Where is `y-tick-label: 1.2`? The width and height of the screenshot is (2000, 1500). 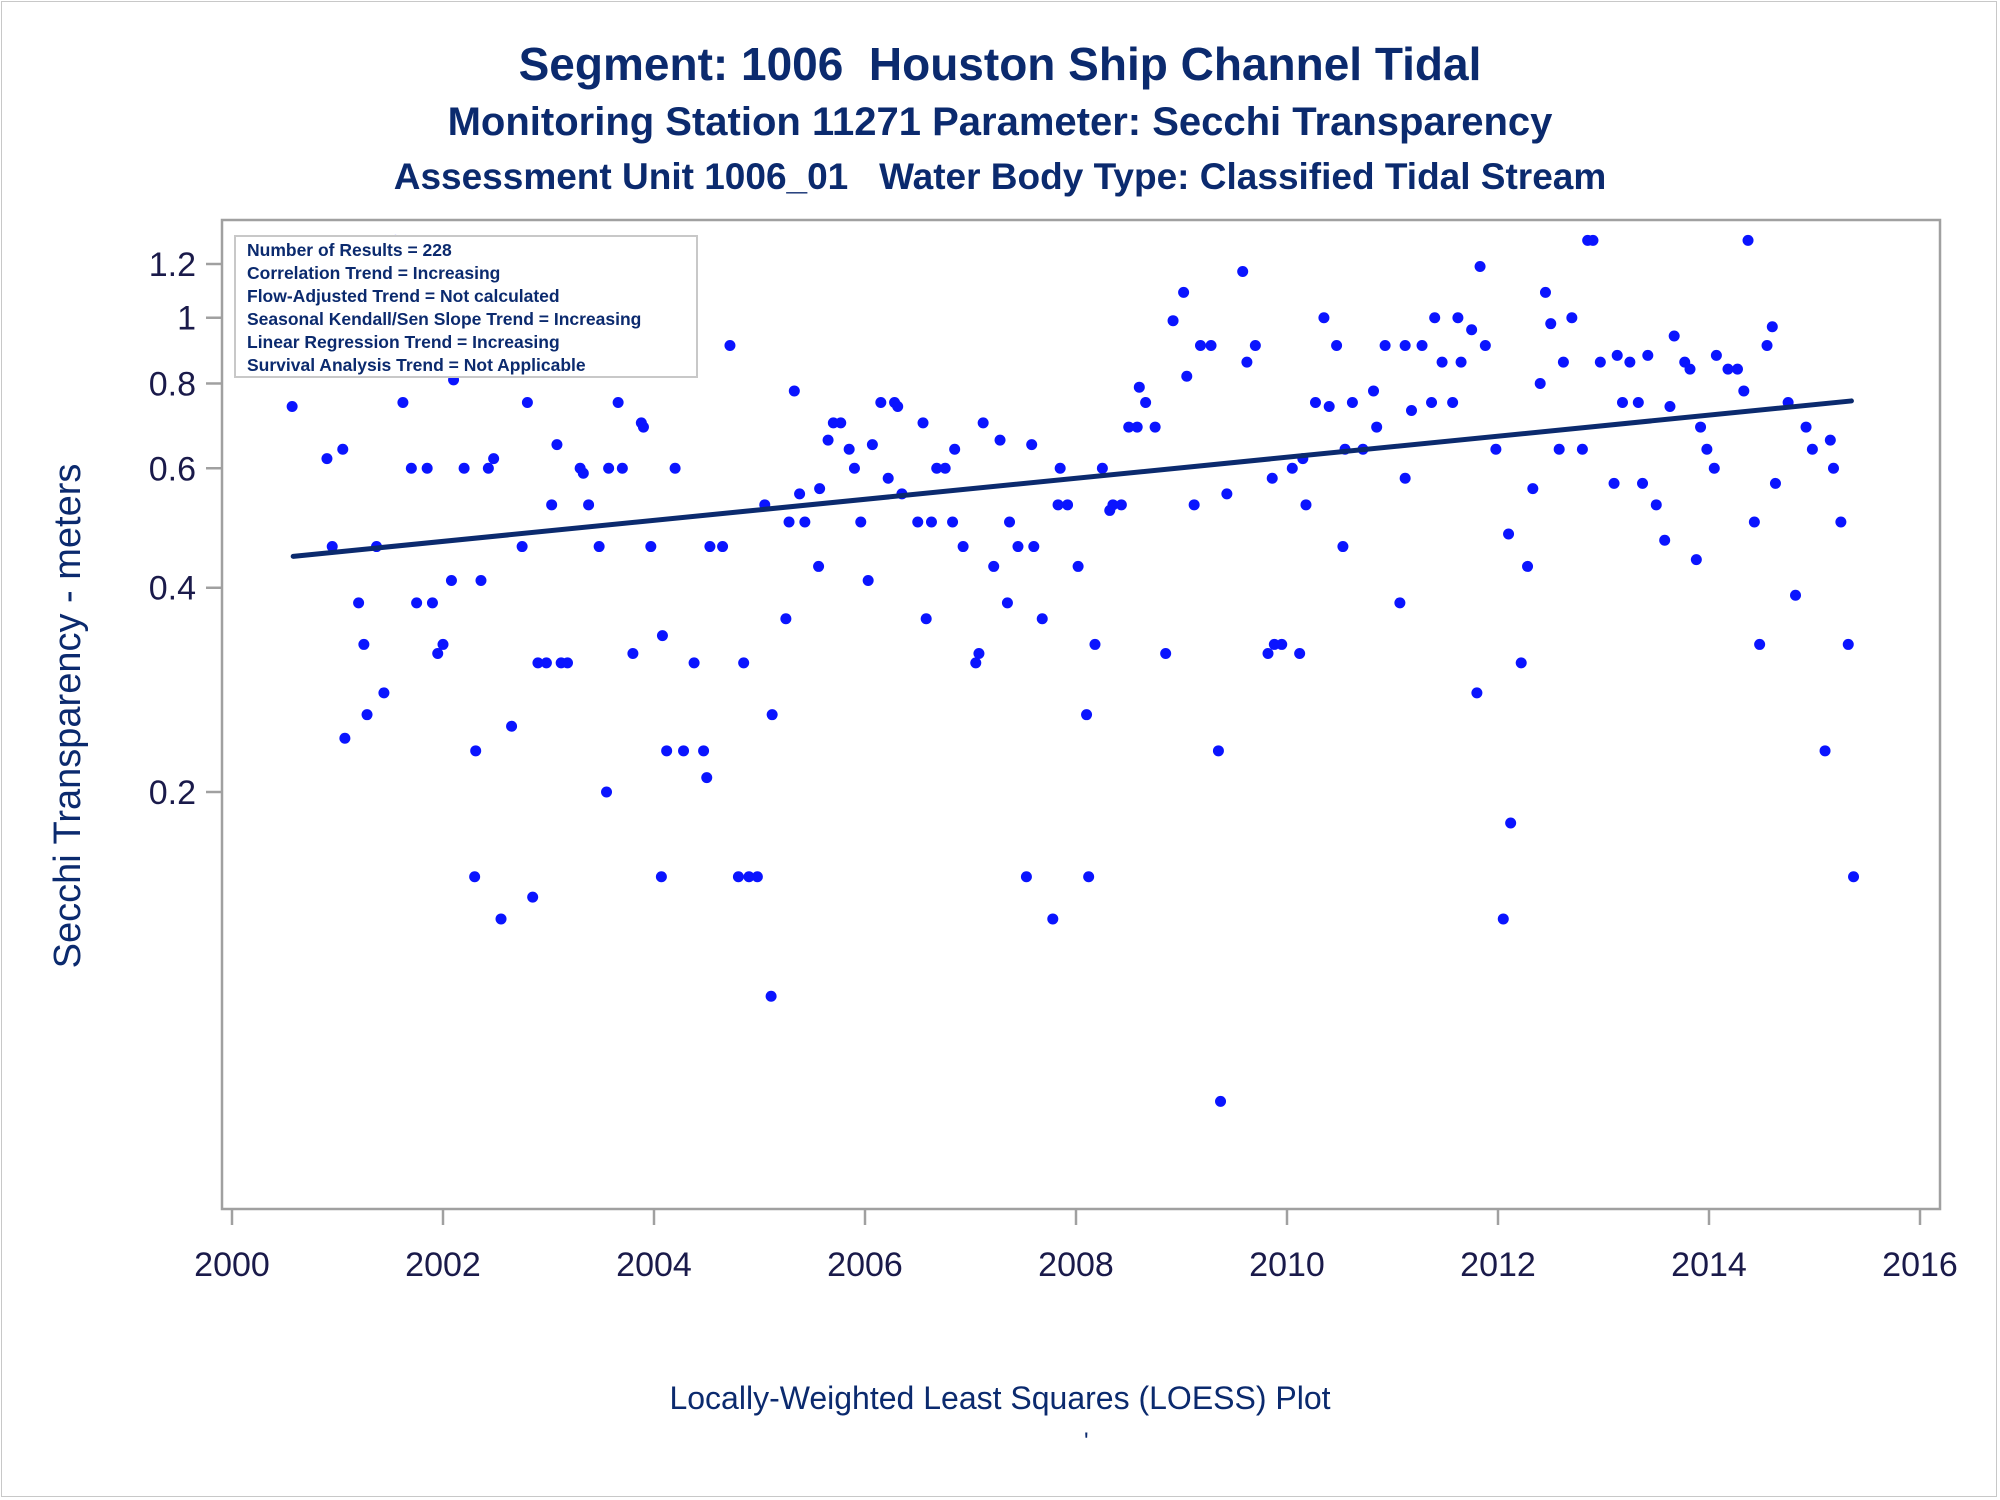
y-tick-label: 1.2 is located at coordinates (172, 265).